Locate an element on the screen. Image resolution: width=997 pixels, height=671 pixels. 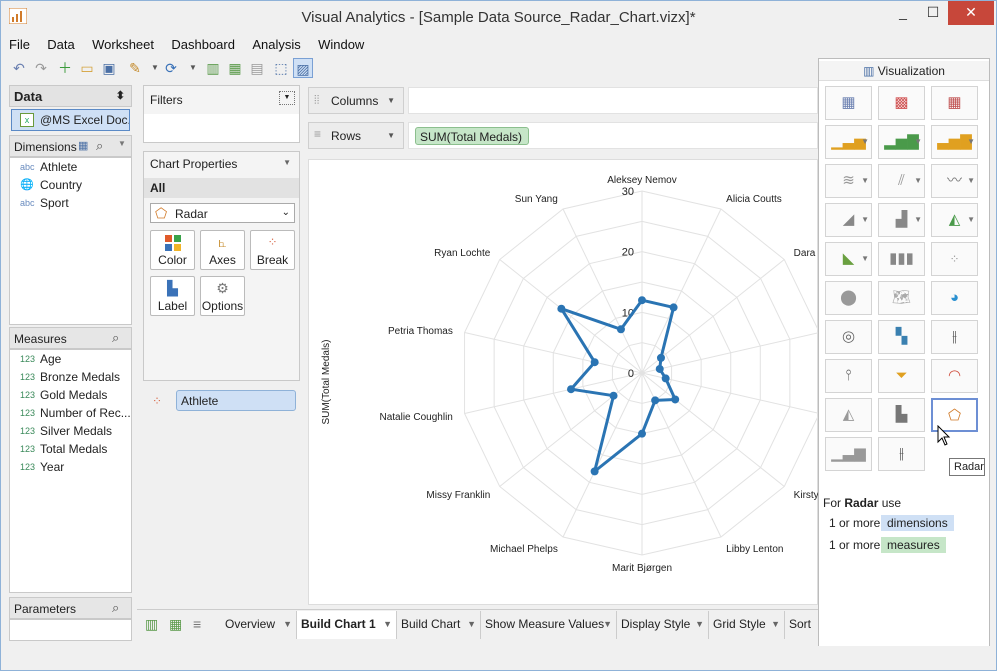
list-item: 🌐 Country is located at coordinates (70, 185).